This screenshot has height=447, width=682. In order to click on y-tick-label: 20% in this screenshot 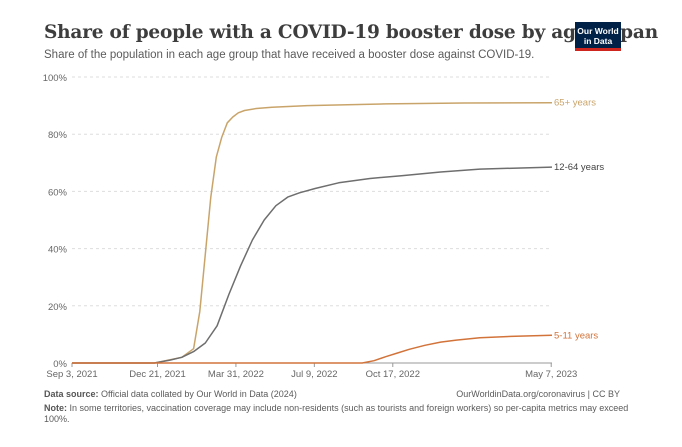, I will do `click(58, 307)`.